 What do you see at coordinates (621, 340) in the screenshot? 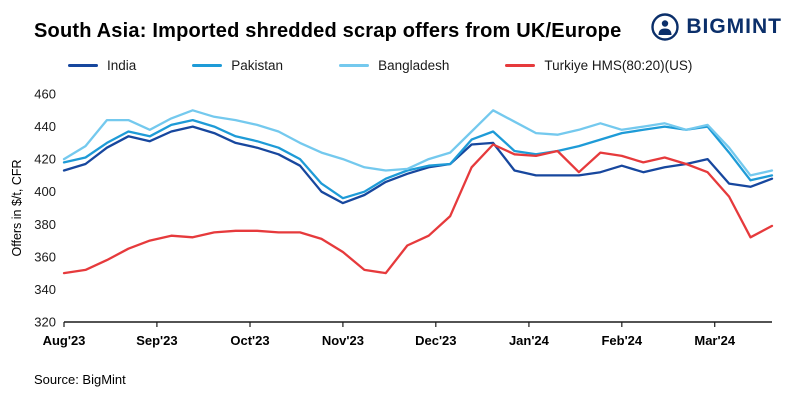
I see `svg-text: Feb'24` at bounding box center [621, 340].